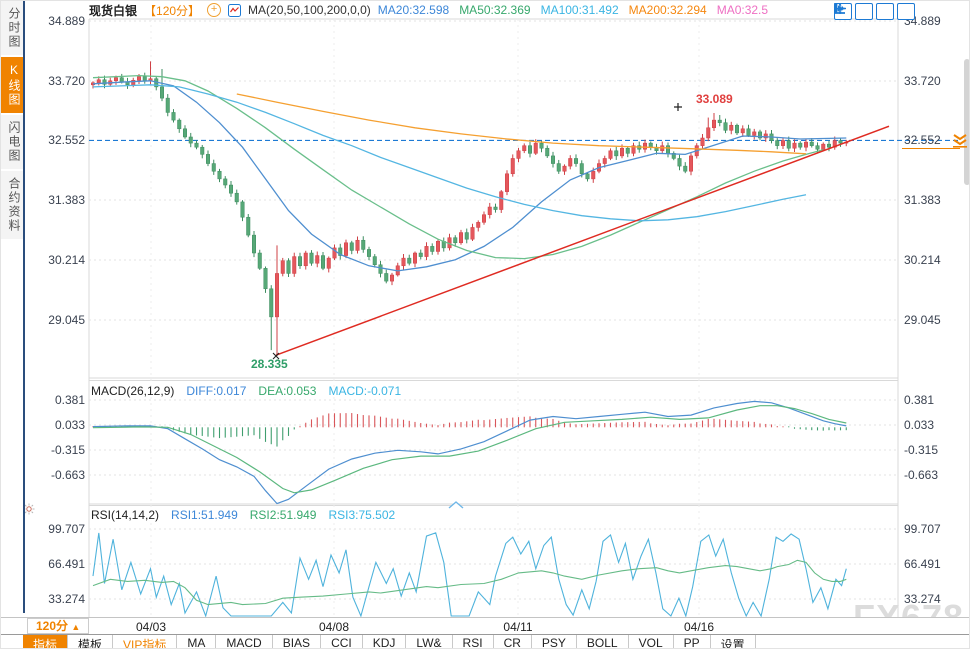 This screenshot has width=970, height=649. What do you see at coordinates (309, 10) in the screenshot?
I see `ma-formula: MA(20,50,100,200,0,0)` at bounding box center [309, 10].